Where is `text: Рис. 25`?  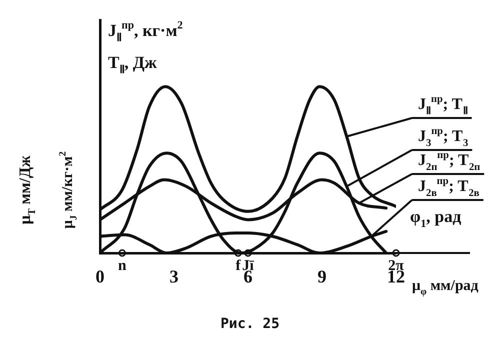 text: Рис. 25 is located at coordinates (250, 324).